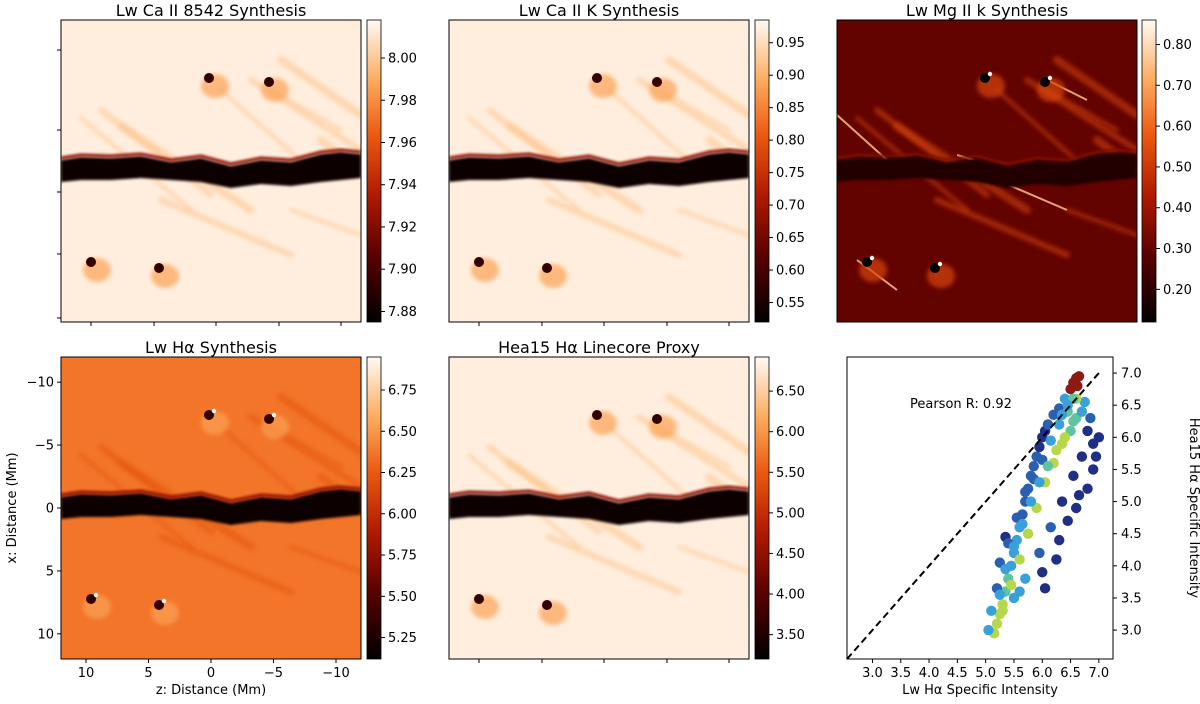  What do you see at coordinates (211, 10) in the screenshot?
I see `panel-title: Lw Ca II 8542 Synthesis` at bounding box center [211, 10].